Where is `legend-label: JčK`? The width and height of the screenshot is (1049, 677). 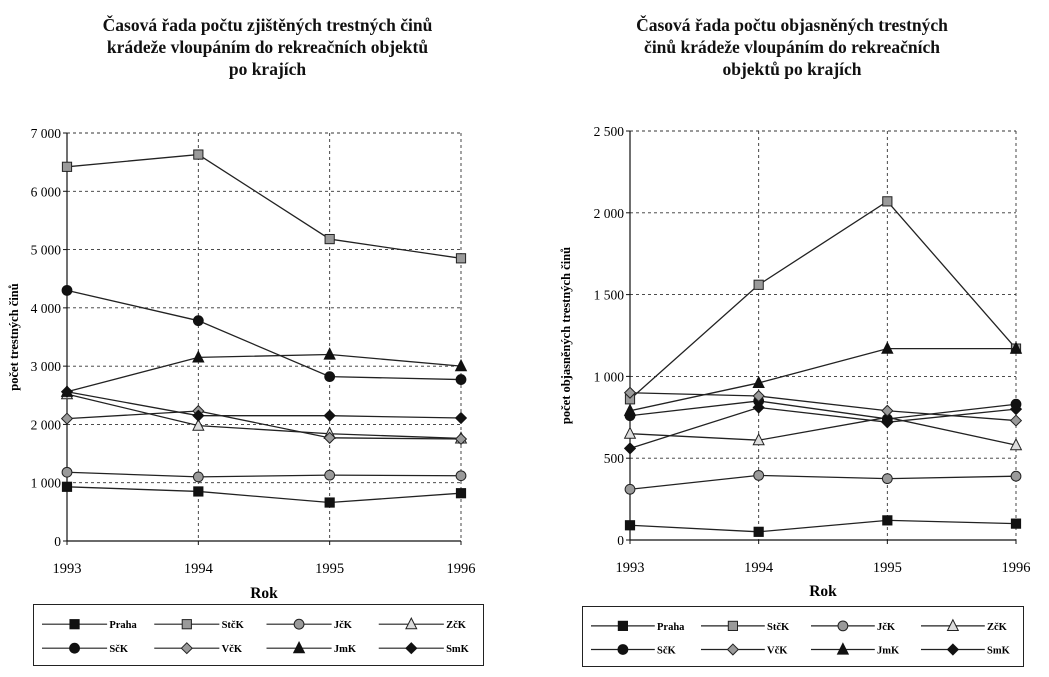 legend-label: JčK is located at coordinates (343, 625).